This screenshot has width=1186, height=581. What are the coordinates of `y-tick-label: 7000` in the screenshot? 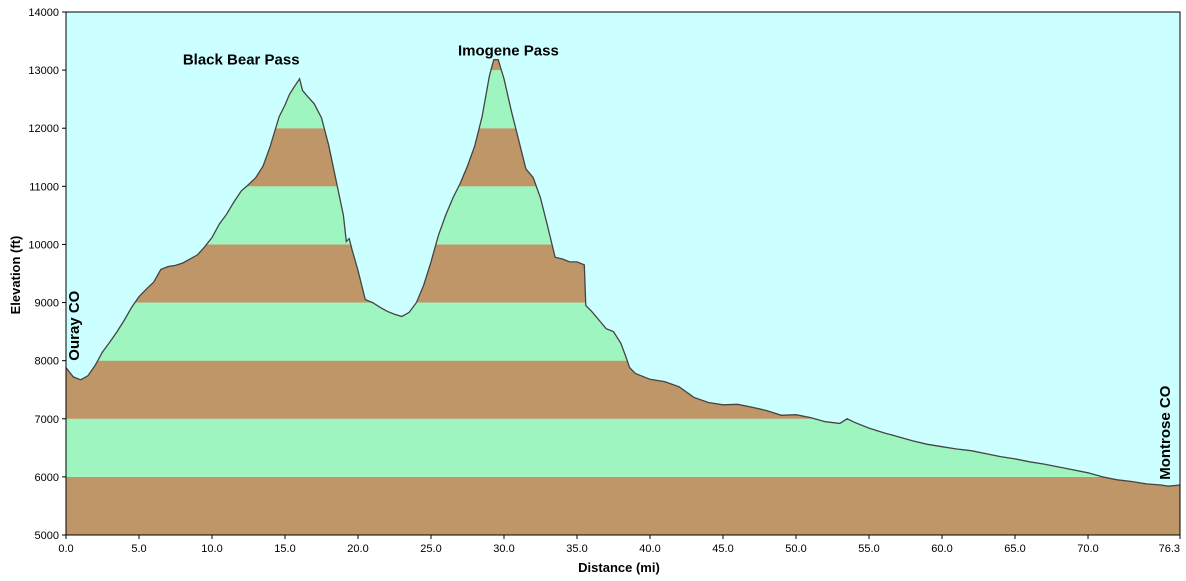 It's located at (47, 420).